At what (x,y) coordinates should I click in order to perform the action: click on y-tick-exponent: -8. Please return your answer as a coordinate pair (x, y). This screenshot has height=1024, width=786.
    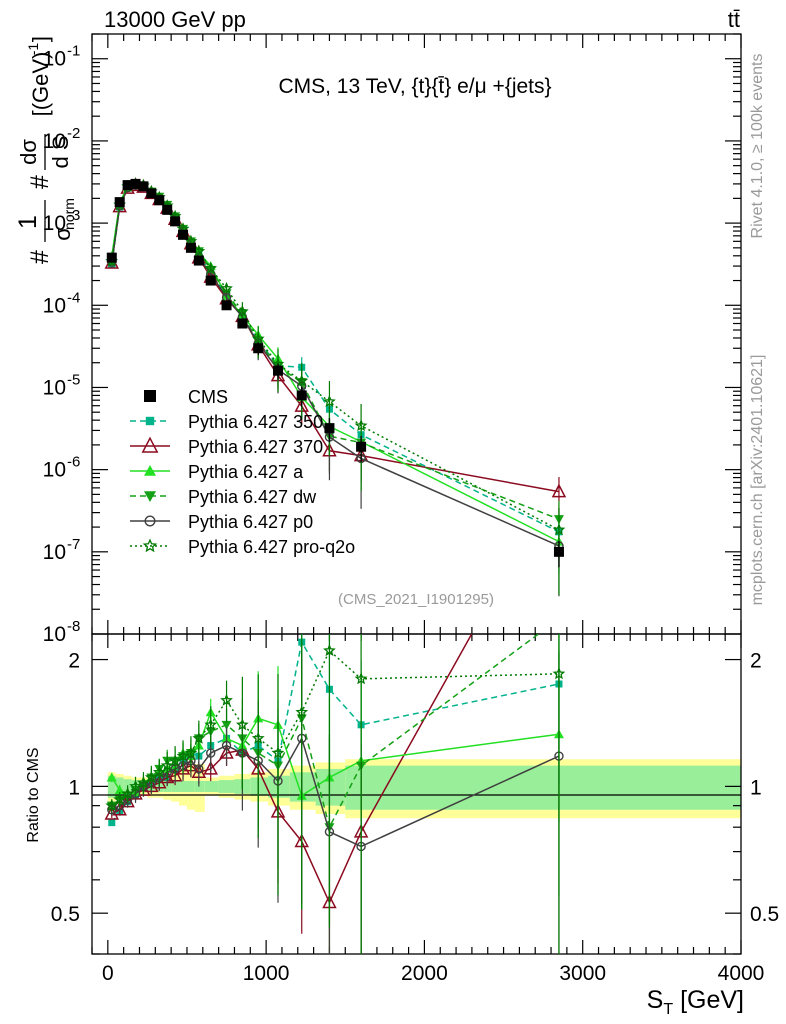
    Looking at the image, I should click on (73, 626).